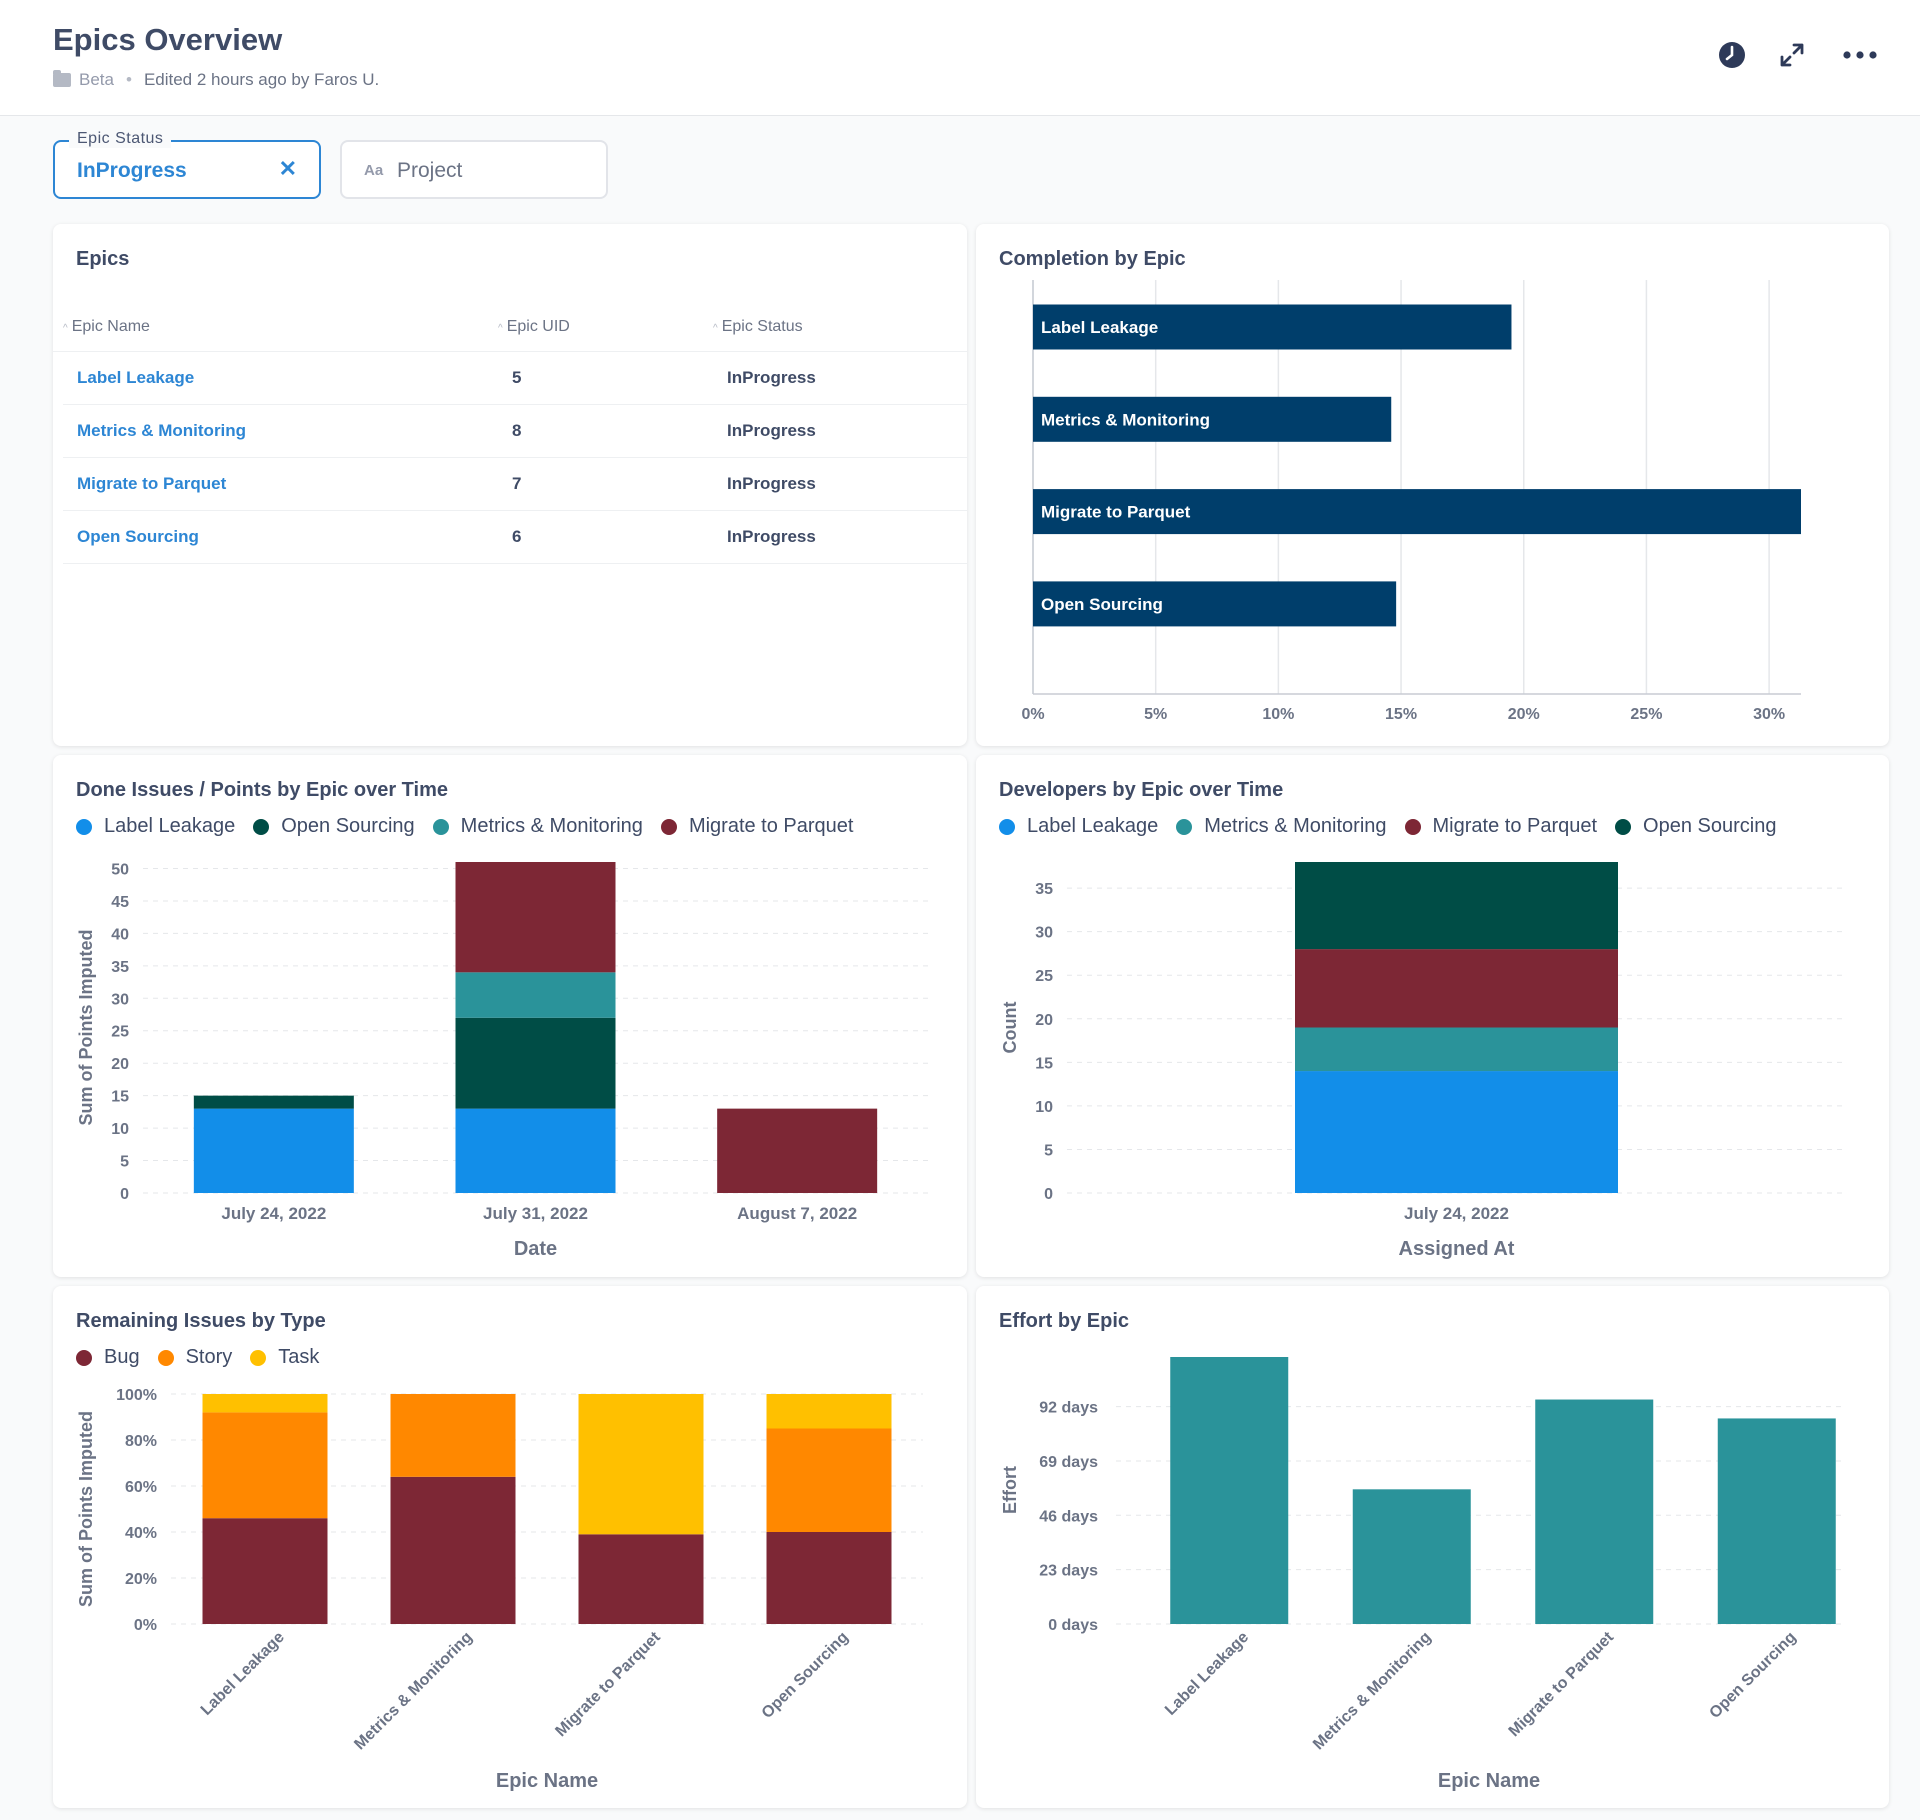 The height and width of the screenshot is (1820, 1920). I want to click on x-axis-title: Epic Name, so click(1489, 1781).